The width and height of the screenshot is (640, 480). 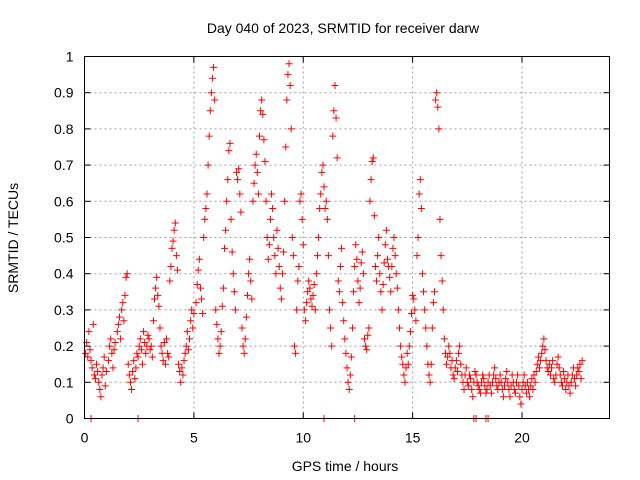 I want to click on y-axis-label: SRMTID / TECUs, so click(x=13, y=238).